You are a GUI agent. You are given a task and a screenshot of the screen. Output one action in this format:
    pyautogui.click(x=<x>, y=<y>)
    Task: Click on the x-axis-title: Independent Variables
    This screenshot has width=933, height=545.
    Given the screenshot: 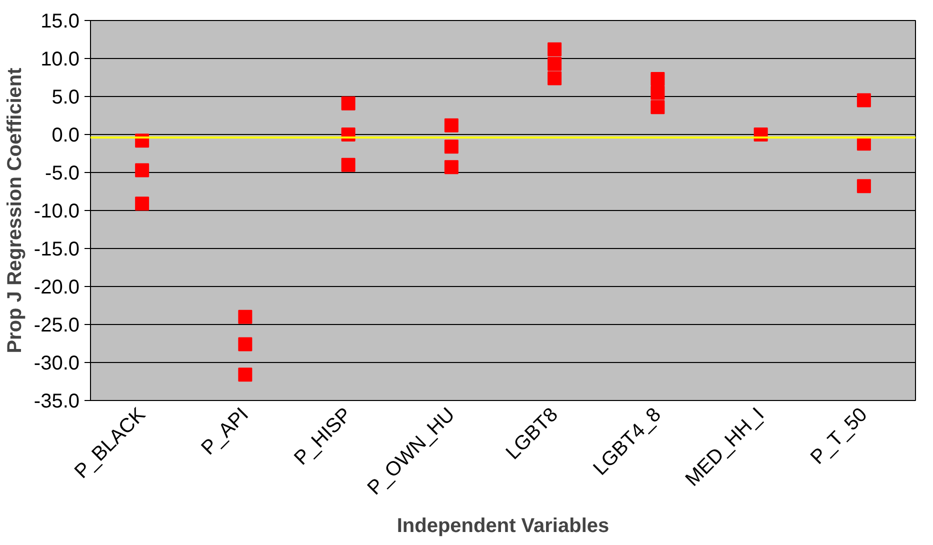 What is the action you would take?
    pyautogui.click(x=503, y=526)
    